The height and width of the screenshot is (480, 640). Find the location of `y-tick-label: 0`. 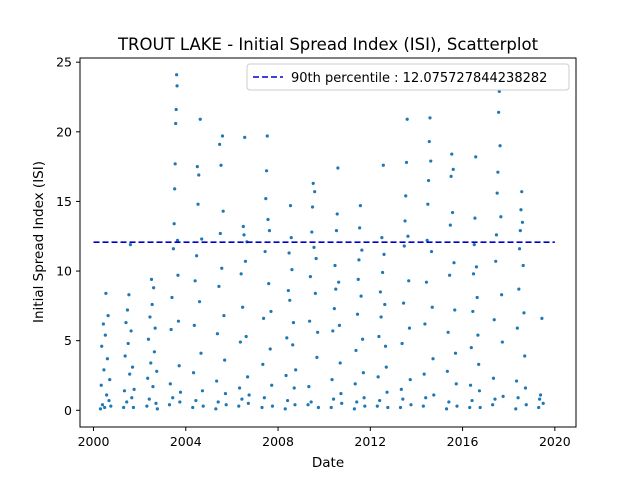

y-tick-label: 0 is located at coordinates (68, 410).